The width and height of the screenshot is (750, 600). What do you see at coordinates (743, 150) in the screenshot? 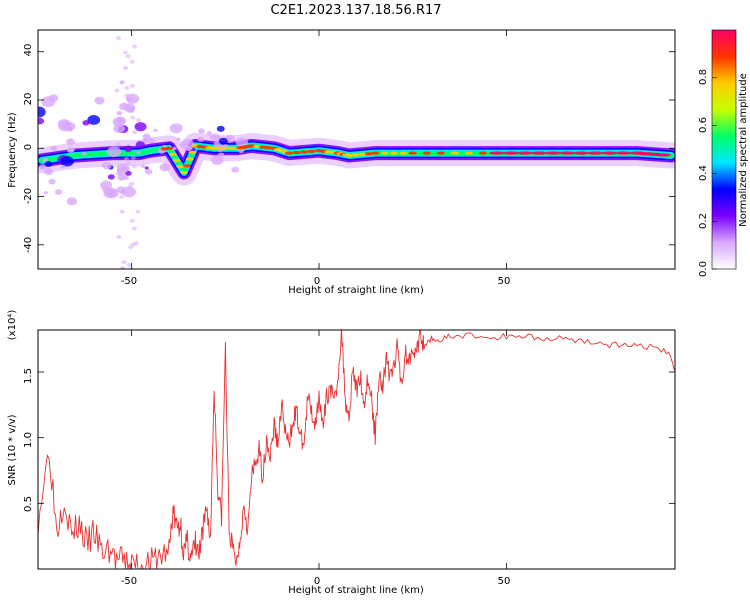
I see `colorbar-label: Normalized spectral amplitude` at bounding box center [743, 150].